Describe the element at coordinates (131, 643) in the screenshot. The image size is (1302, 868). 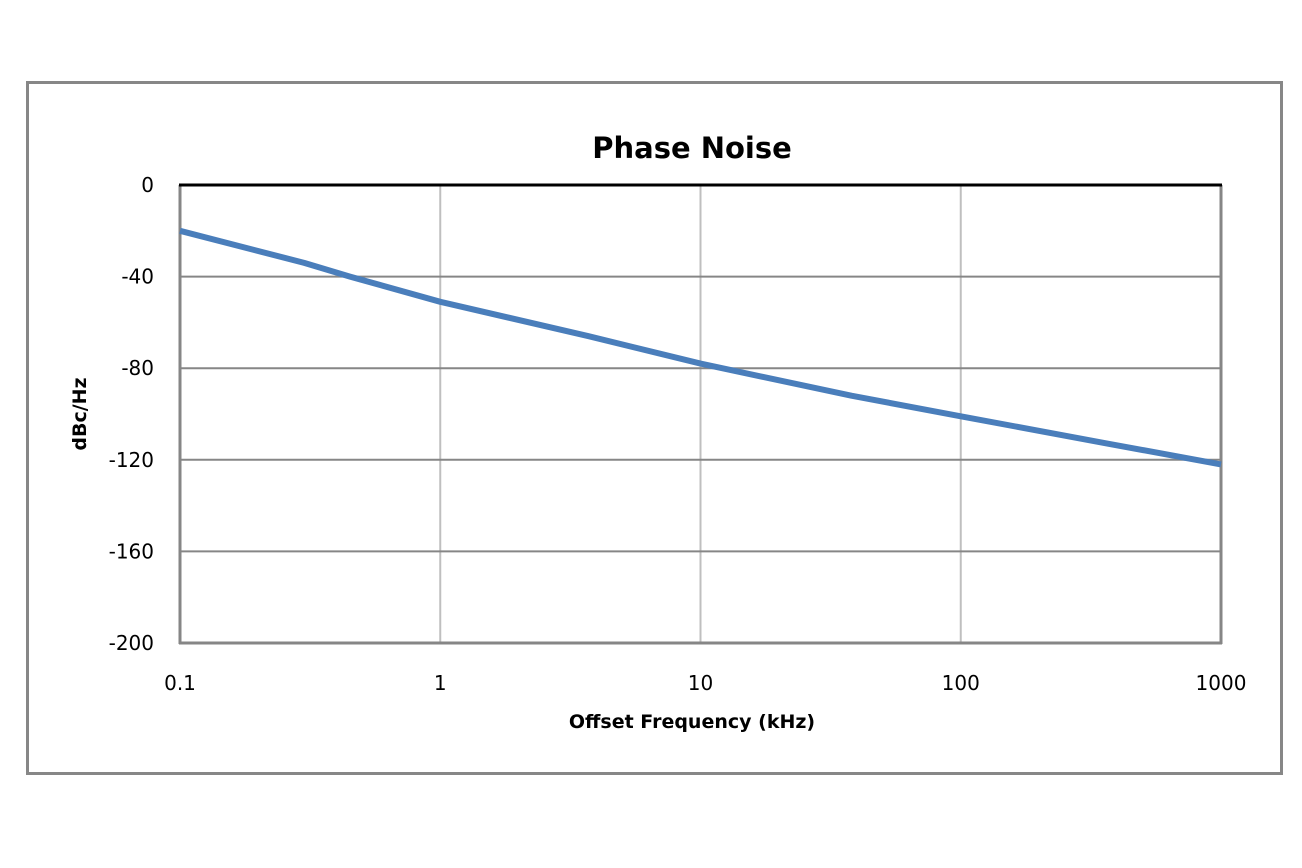
I see `y-tick-label: -200` at that location.